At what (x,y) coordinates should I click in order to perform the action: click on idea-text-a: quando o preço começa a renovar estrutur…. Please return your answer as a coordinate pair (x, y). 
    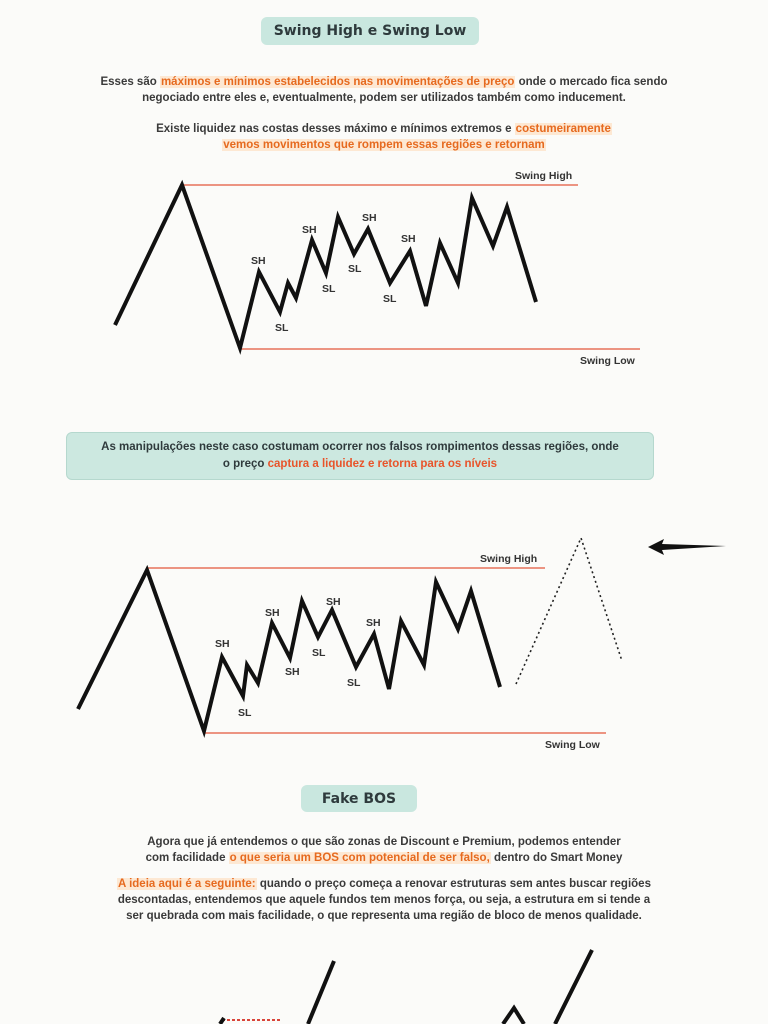
    Looking at the image, I should click on (453, 884).